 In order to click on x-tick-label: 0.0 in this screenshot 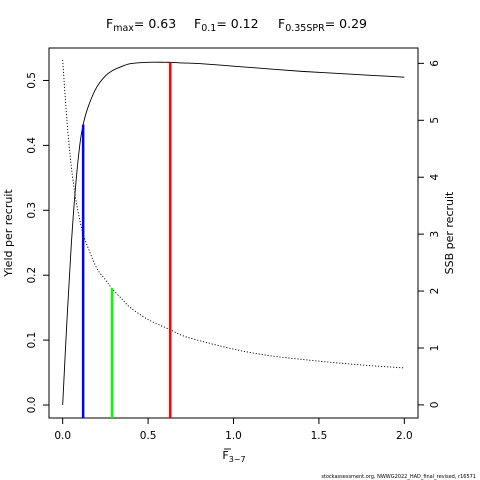, I will do `click(62, 436)`.